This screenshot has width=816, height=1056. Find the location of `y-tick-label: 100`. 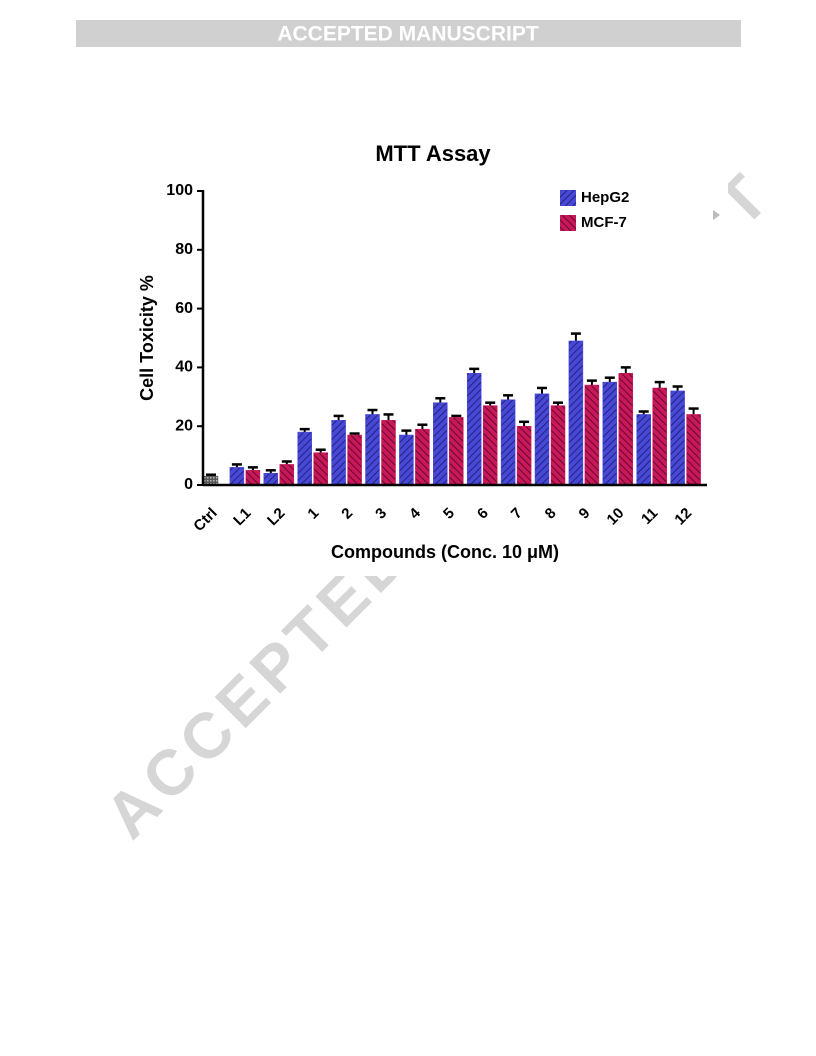

y-tick-label: 100 is located at coordinates (179, 190).